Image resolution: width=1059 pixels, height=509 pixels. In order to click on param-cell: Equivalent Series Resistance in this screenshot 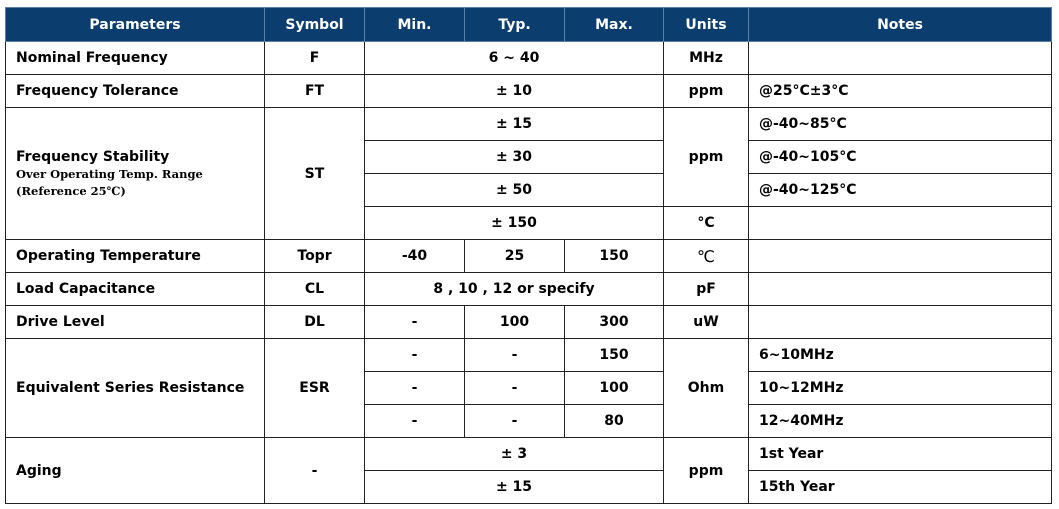, I will do `click(135, 388)`.